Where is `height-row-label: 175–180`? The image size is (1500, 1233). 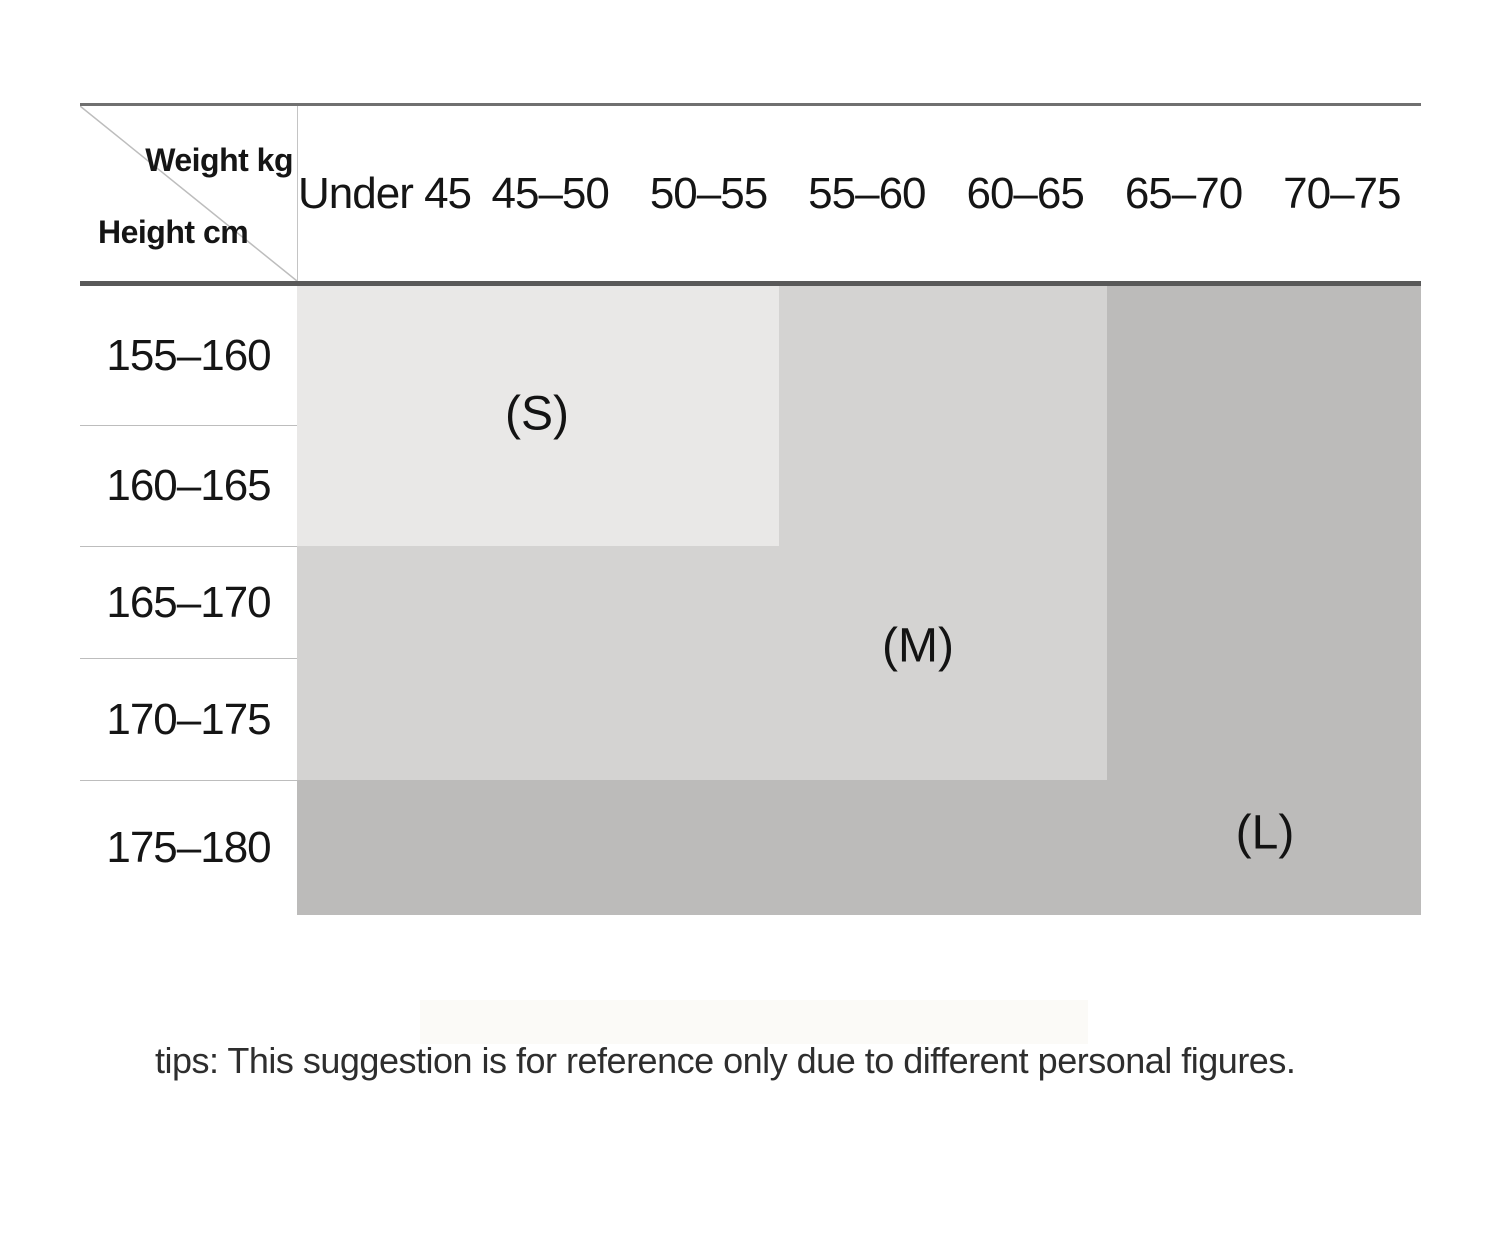 height-row-label: 175–180 is located at coordinates (188, 847).